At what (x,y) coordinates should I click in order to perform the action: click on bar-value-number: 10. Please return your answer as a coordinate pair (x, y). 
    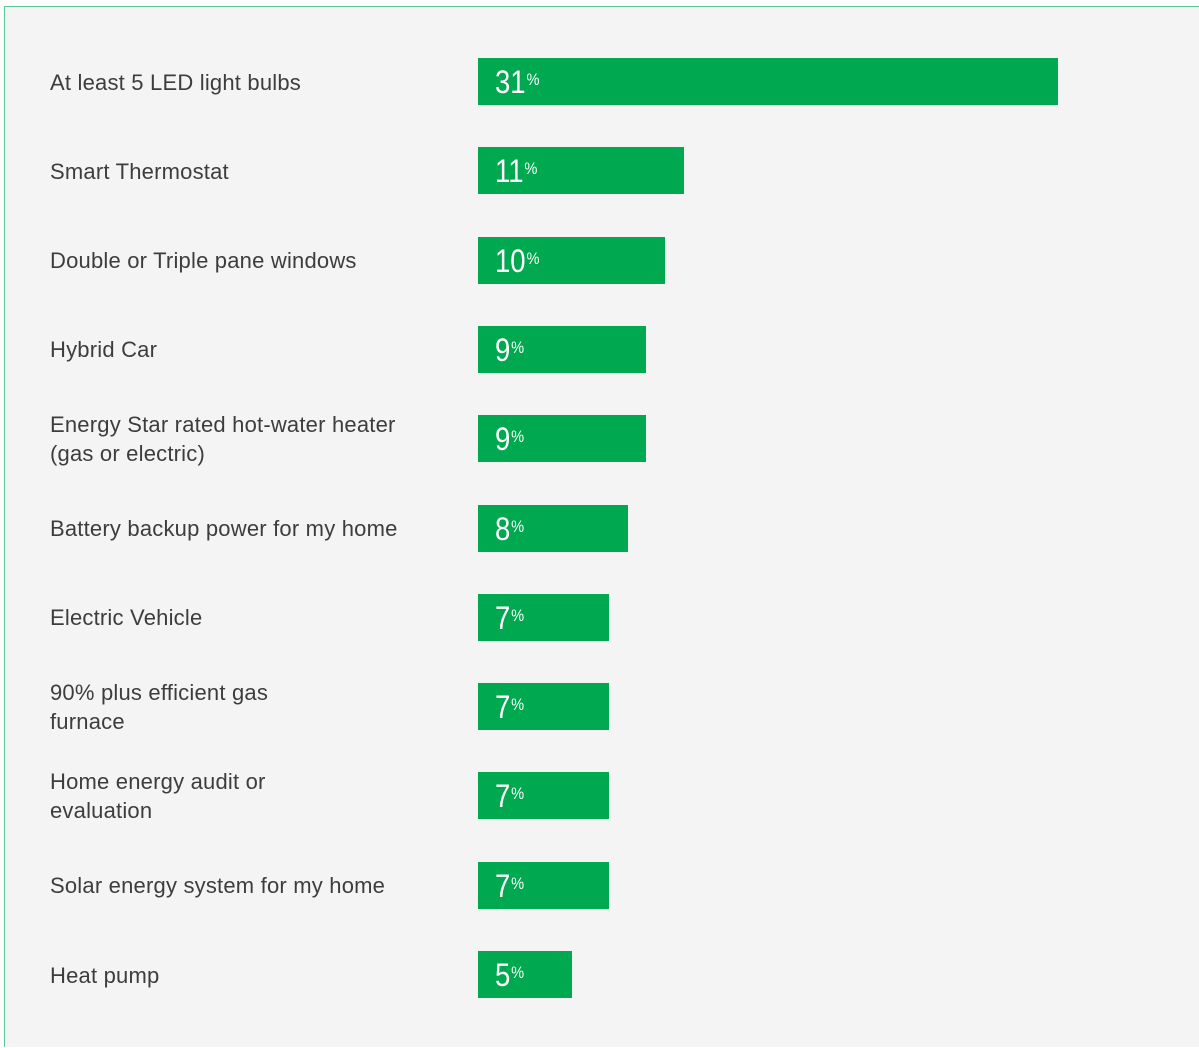
    Looking at the image, I should click on (510, 260).